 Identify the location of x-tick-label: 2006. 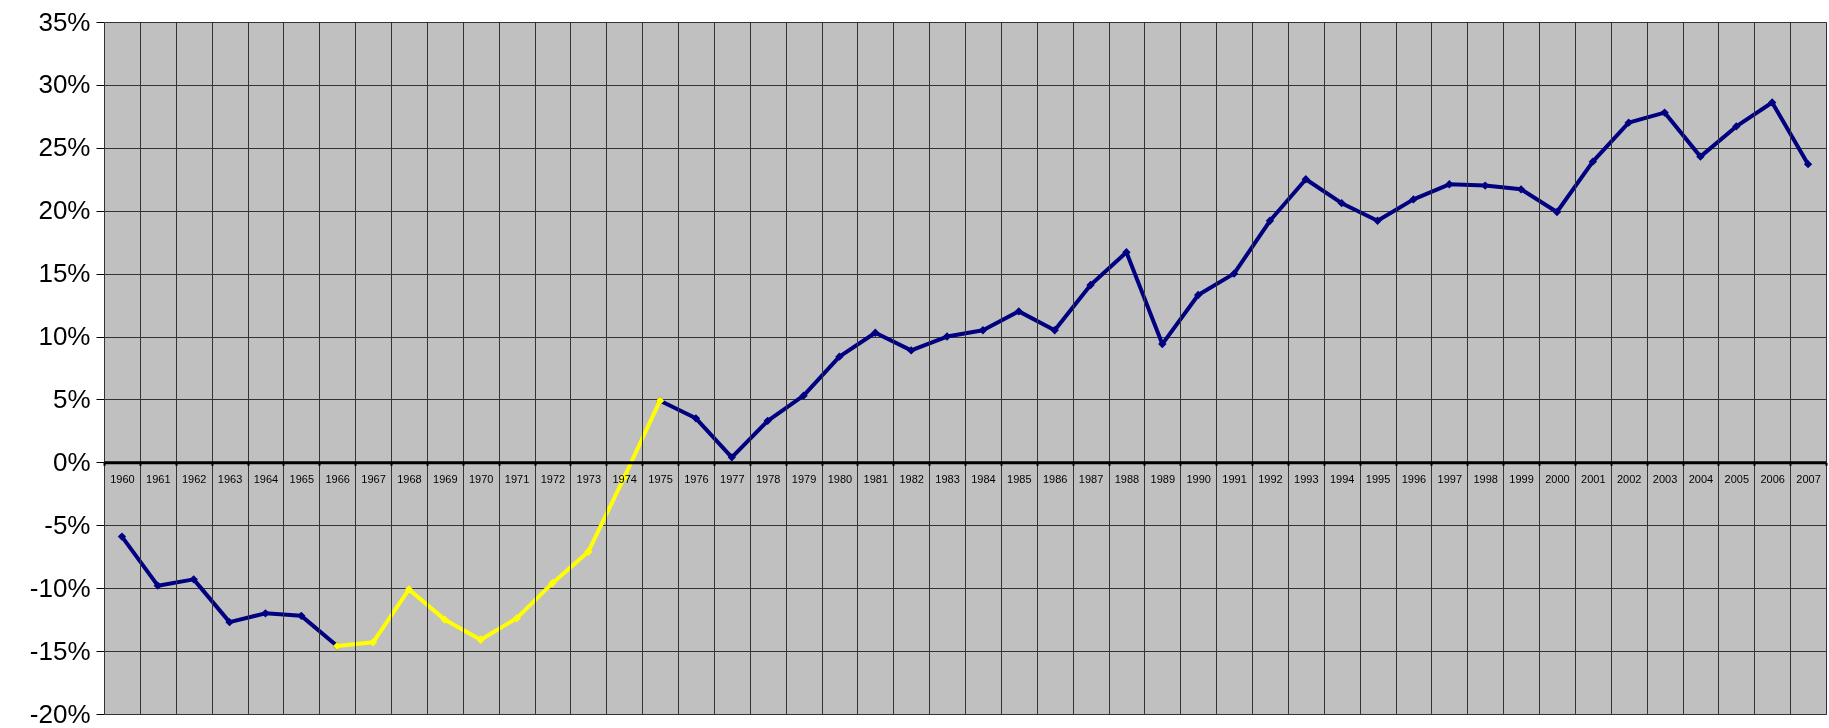
(1772, 478).